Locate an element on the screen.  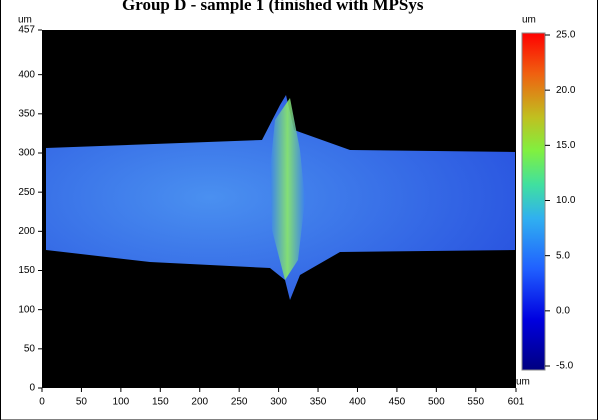
x-tick-label: 550 is located at coordinates (475, 402).